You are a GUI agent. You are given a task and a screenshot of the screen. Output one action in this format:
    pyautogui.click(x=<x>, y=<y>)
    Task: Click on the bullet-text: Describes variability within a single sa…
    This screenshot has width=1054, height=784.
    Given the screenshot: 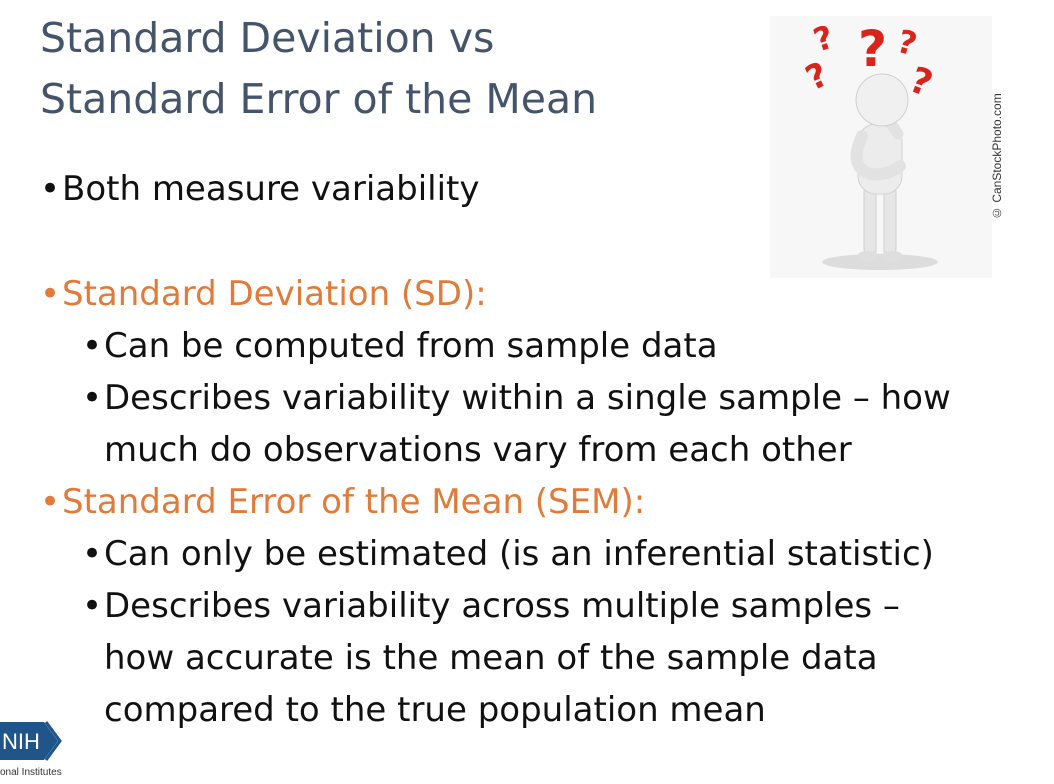 What is the action you would take?
    pyautogui.click(x=527, y=398)
    